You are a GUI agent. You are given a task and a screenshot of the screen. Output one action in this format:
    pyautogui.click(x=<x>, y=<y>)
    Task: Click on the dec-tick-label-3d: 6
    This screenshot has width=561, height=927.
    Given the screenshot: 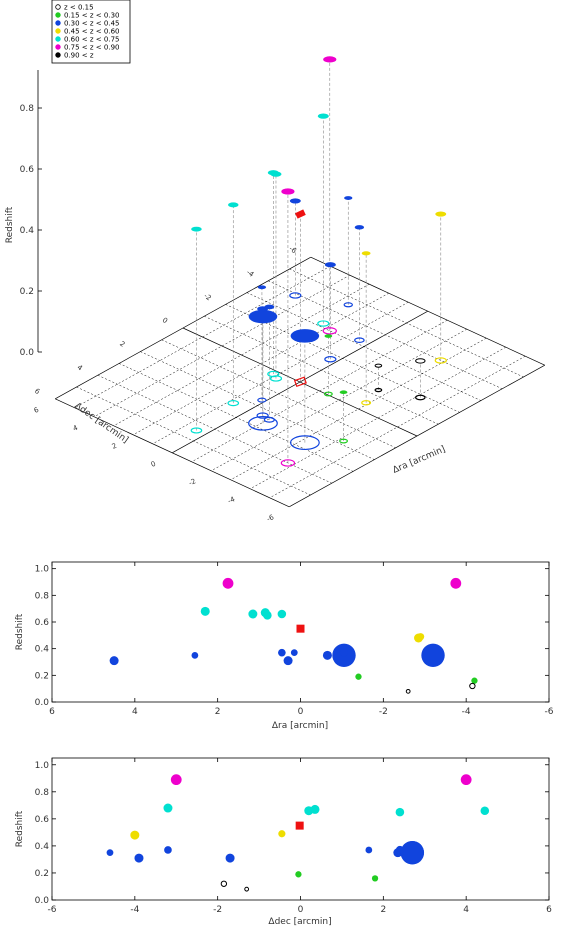 What is the action you would take?
    pyautogui.click(x=37, y=391)
    